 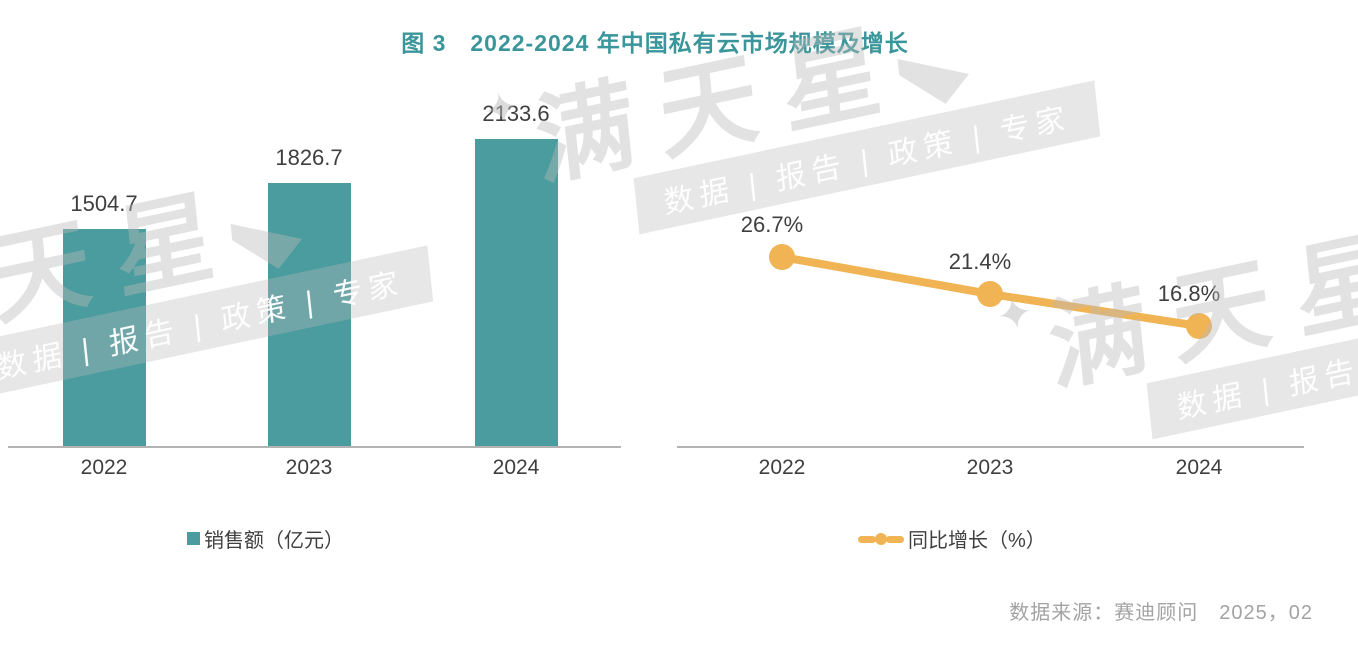 I want to click on bar-legend-label: 销售额（亿元）, so click(x=274, y=541).